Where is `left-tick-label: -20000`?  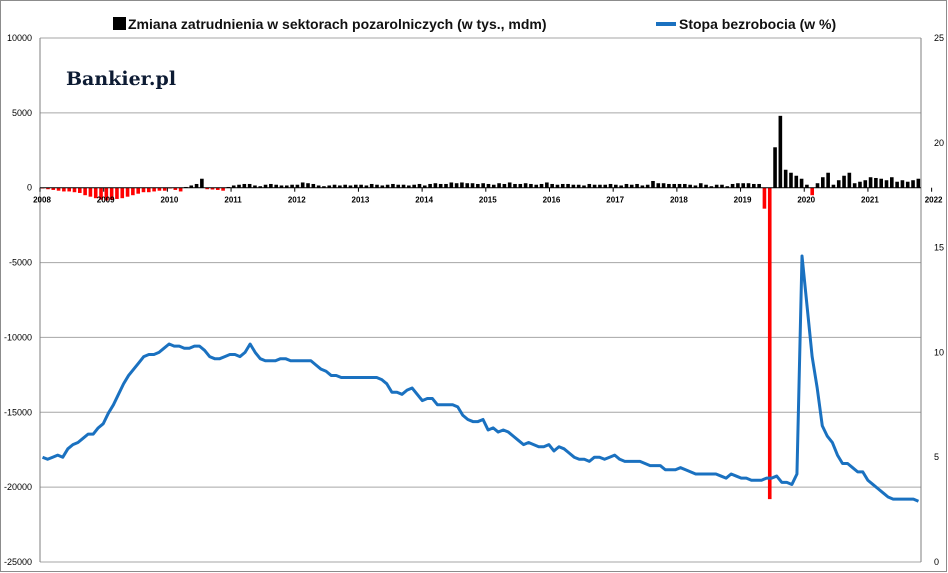
left-tick-label: -20000 is located at coordinates (18, 487).